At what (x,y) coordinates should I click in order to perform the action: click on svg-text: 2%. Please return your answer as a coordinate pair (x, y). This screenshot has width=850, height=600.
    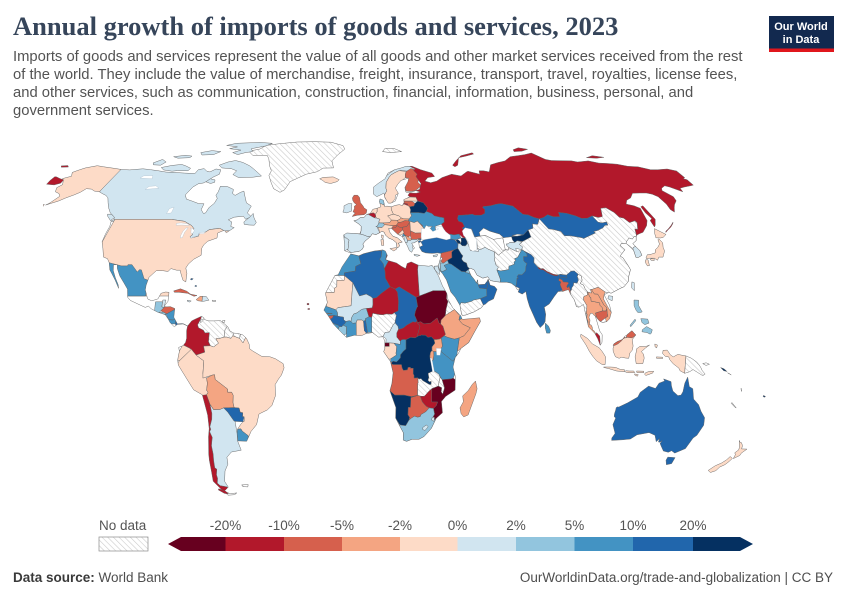
    Looking at the image, I should click on (516, 525).